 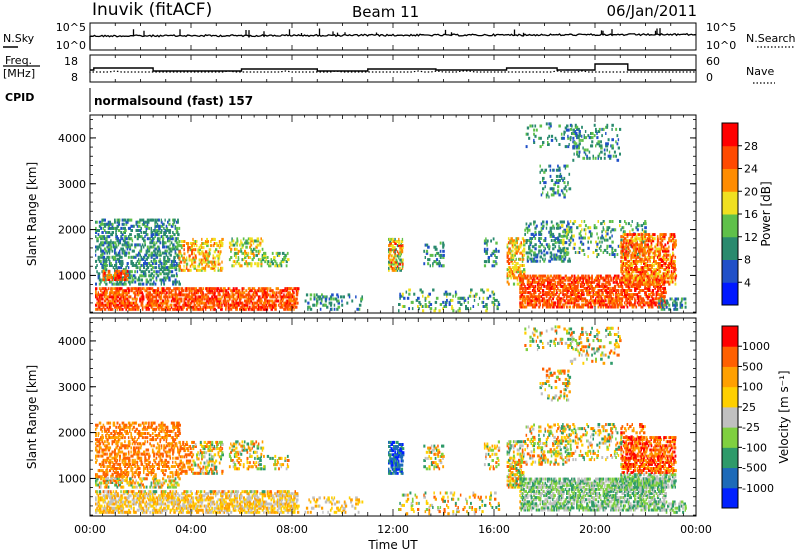 I want to click on nsky-panel: N.Sky 10^5 10^0 10^5 10^0 N.Search, so click(x=399, y=36).